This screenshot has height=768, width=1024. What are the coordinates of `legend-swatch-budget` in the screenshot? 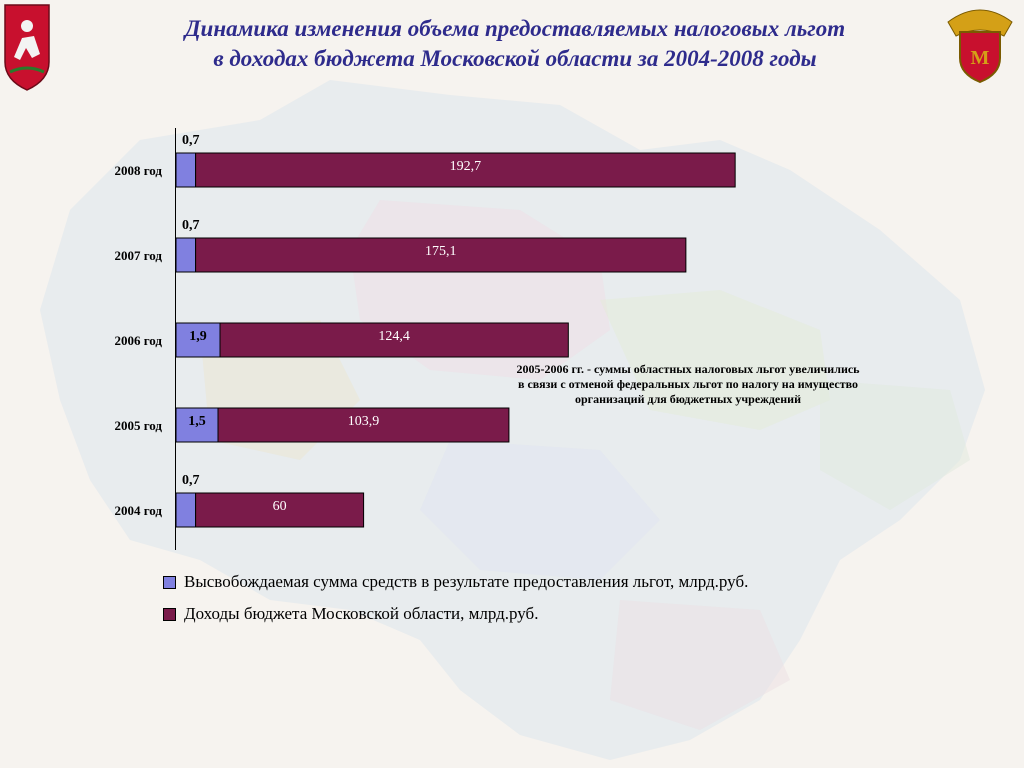 It's located at (169, 614).